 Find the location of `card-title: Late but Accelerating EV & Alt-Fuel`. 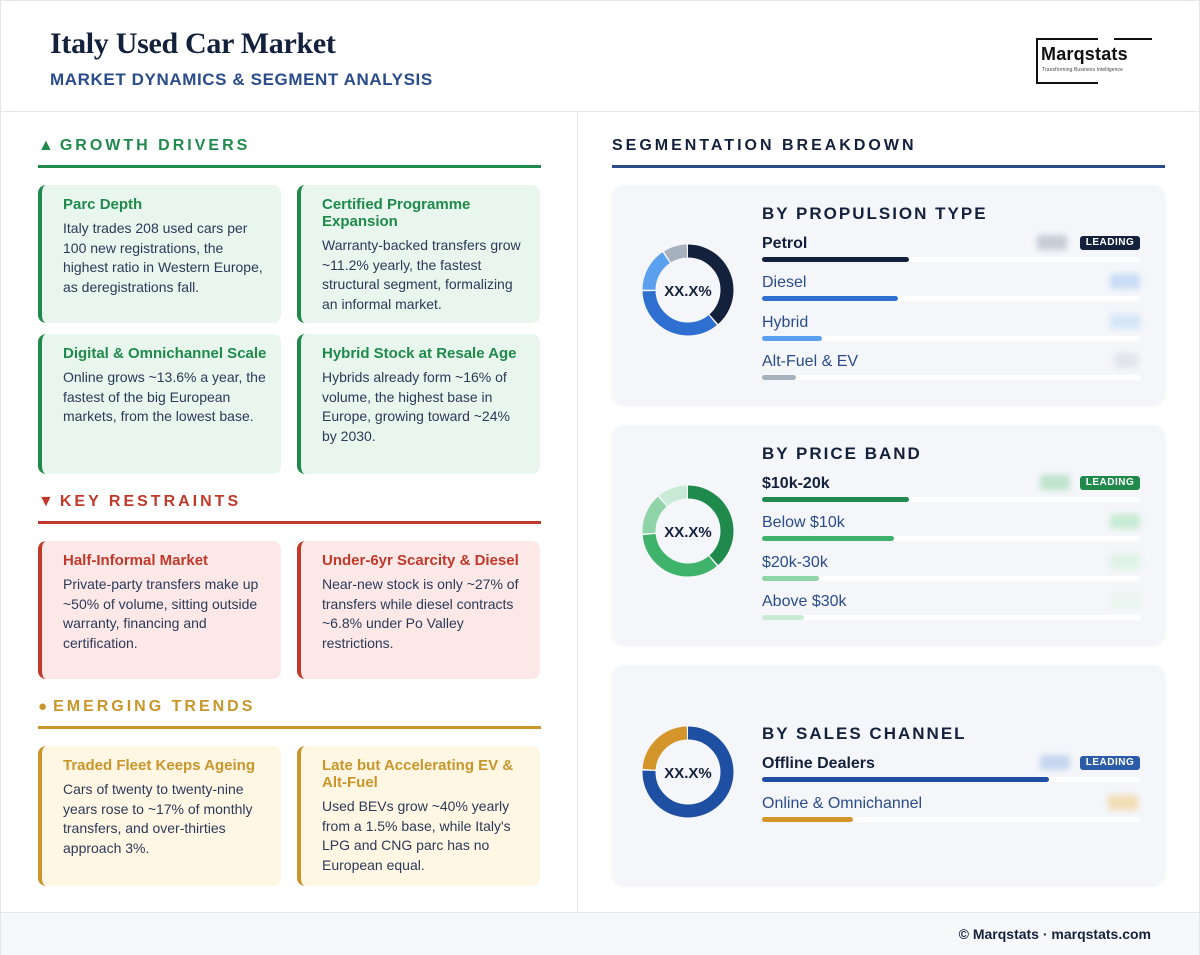

card-title: Late but Accelerating EV & Alt-Fuel is located at coordinates (418, 774).